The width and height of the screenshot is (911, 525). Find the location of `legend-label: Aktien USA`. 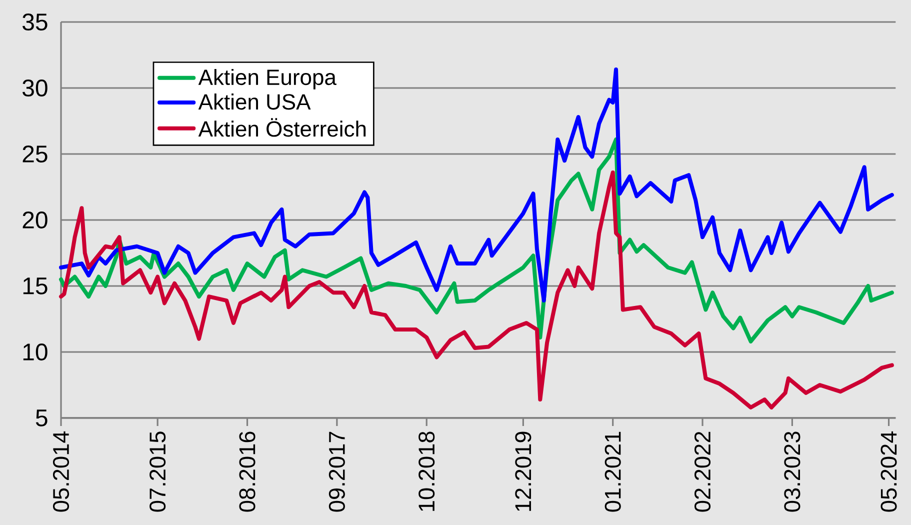

legend-label: Aktien USA is located at coordinates (254, 102).